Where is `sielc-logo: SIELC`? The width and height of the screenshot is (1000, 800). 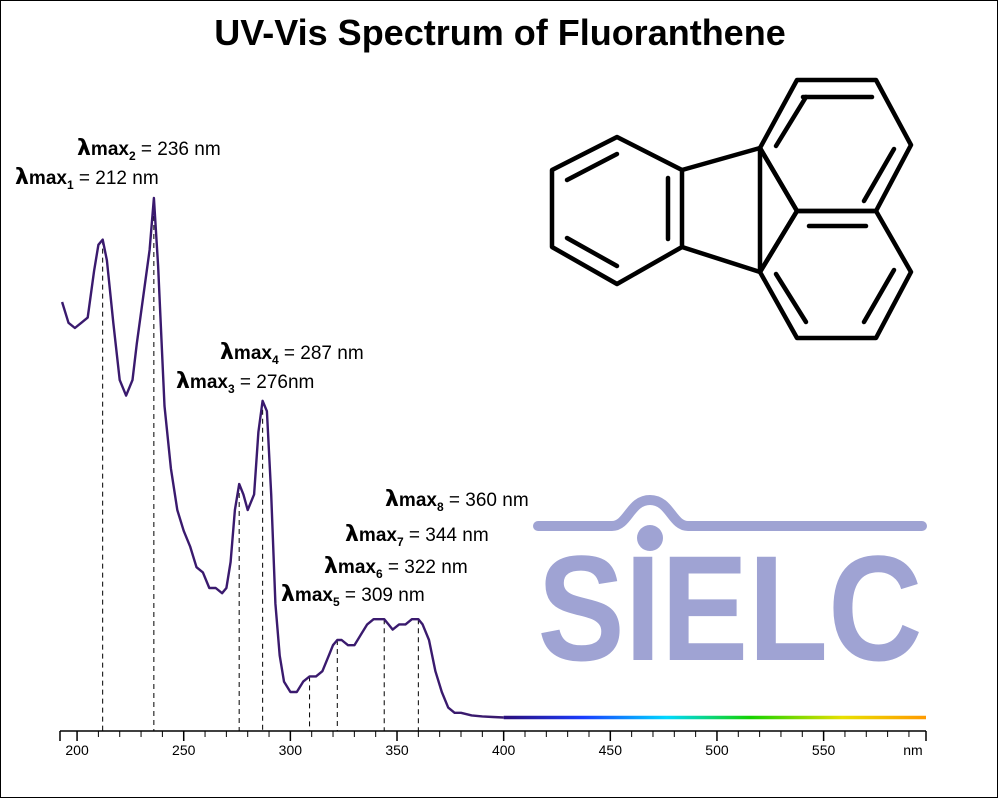 sielc-logo: SIELC is located at coordinates (730, 593).